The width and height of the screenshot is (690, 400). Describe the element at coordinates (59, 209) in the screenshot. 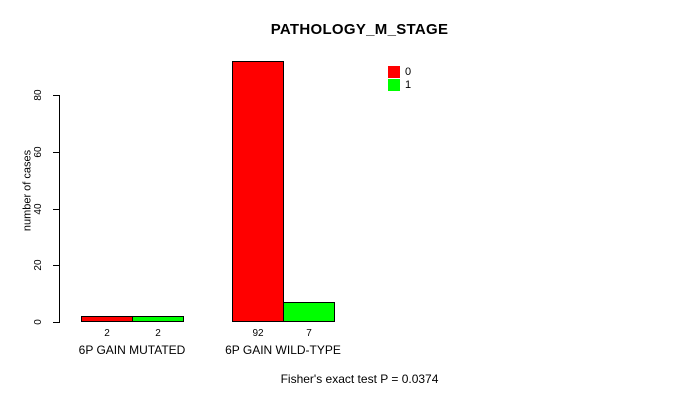

I see `y-axis-line` at that location.